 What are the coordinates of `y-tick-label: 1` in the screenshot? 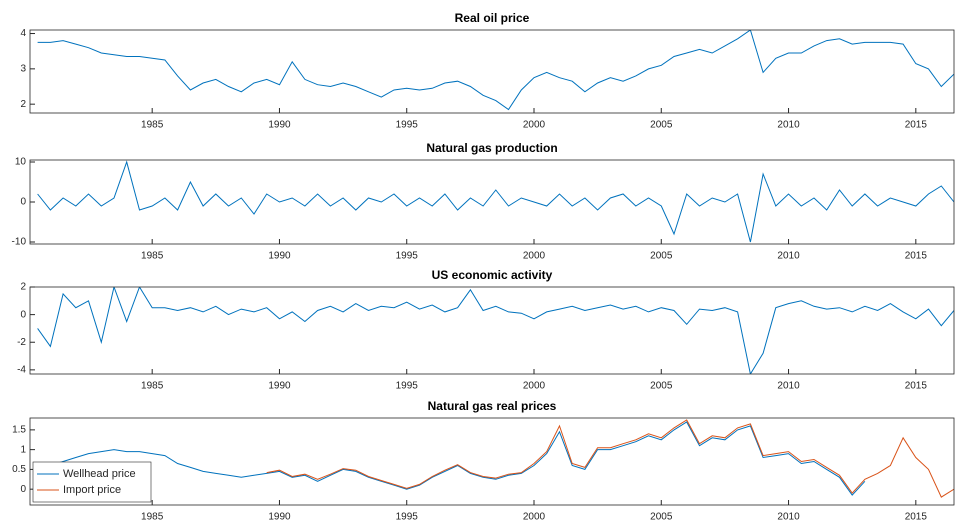 It's located at (23, 449).